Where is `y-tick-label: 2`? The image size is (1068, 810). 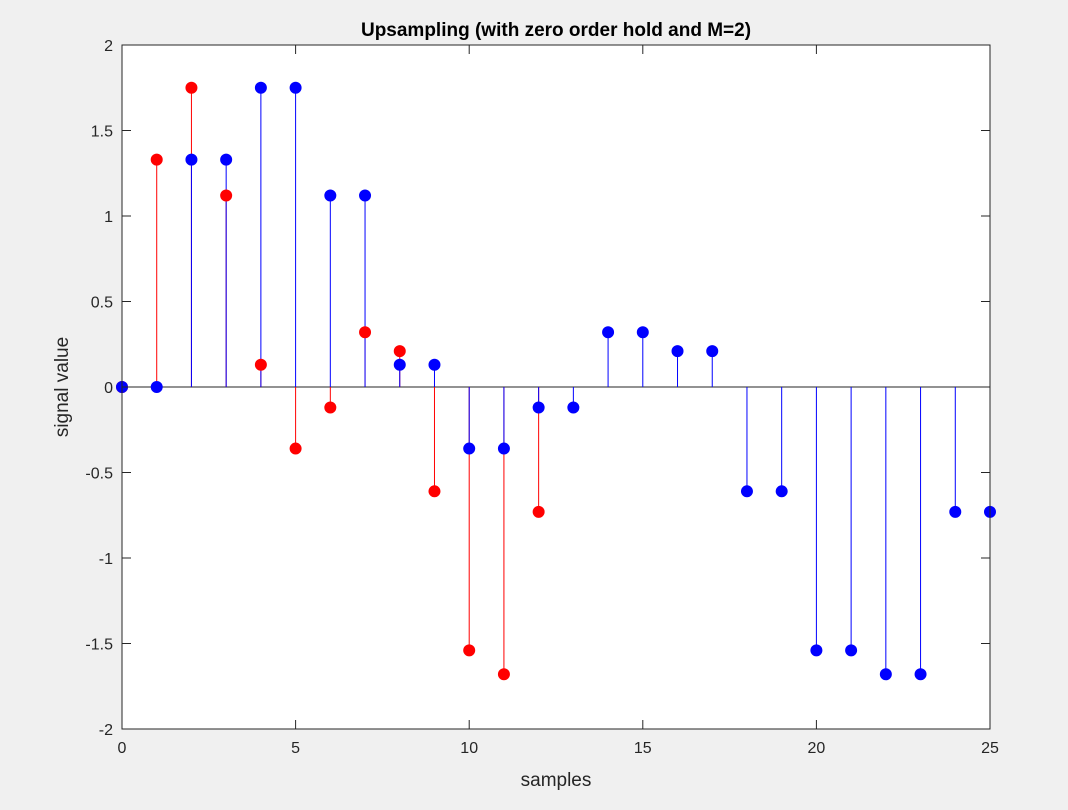
y-tick-label: 2 is located at coordinates (108, 46).